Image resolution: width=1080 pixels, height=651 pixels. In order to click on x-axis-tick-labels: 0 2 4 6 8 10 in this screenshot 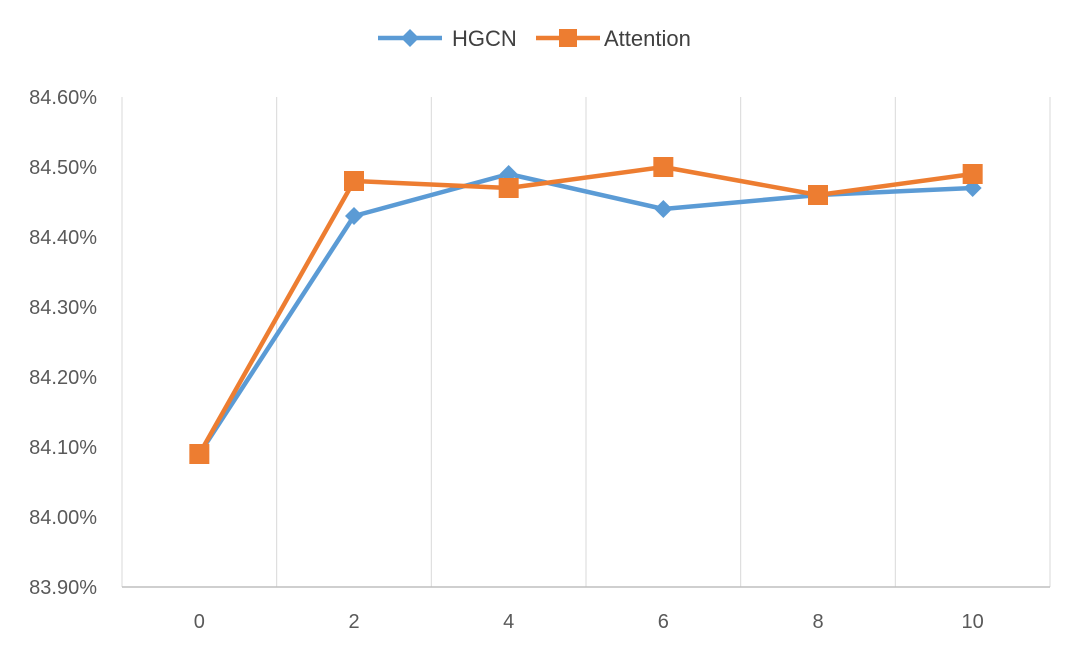, I will do `click(589, 622)`.